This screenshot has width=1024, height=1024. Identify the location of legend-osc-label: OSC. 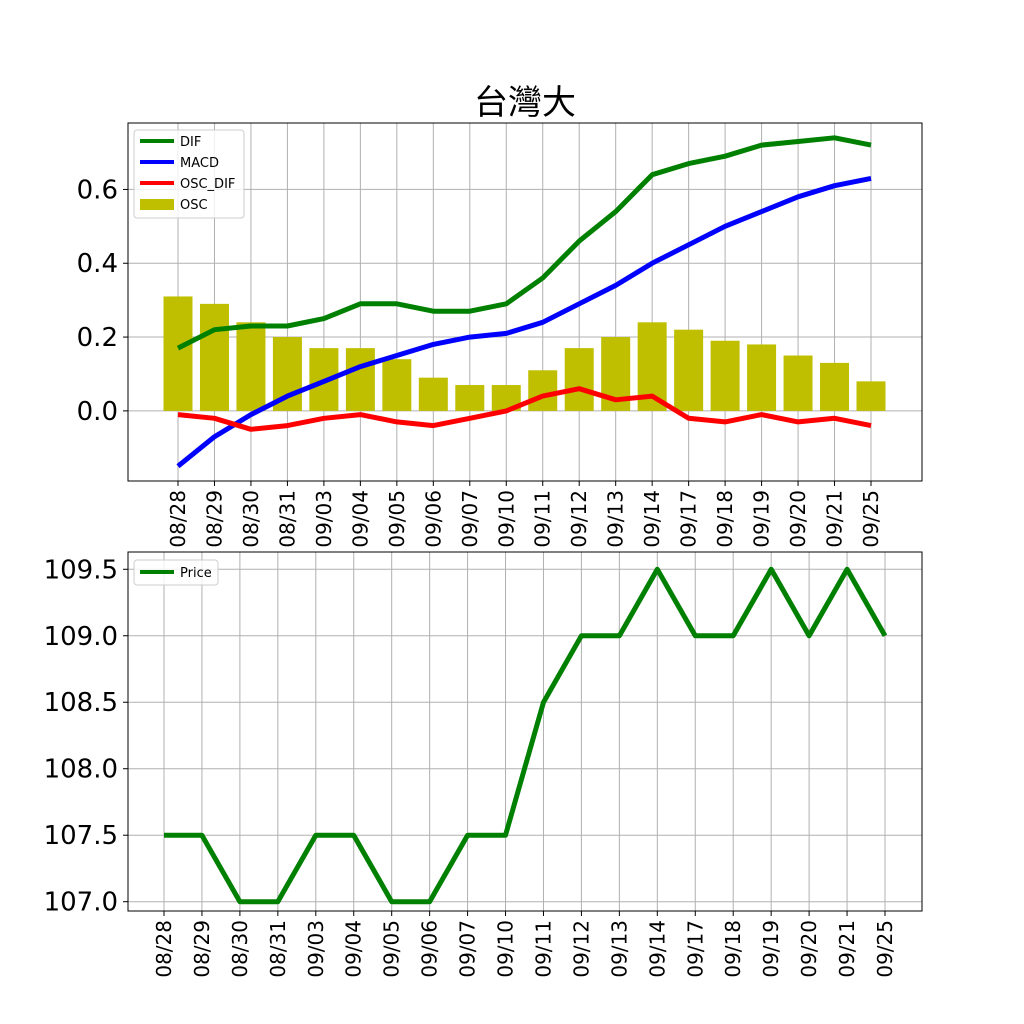
(194, 205).